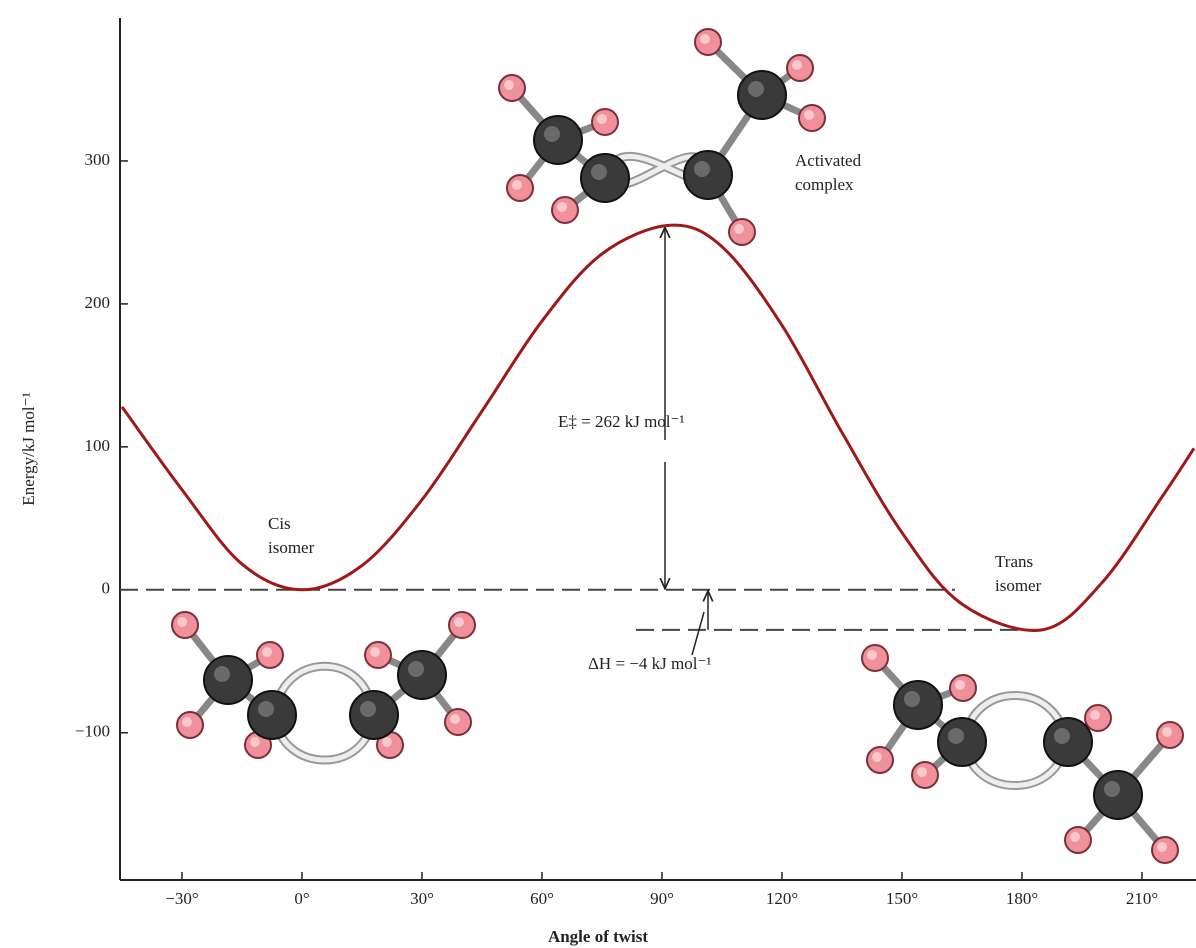 Image resolution: width=1196 pixels, height=948 pixels. Describe the element at coordinates (98, 159) in the screenshot. I see `y-tick-label: 300` at that location.